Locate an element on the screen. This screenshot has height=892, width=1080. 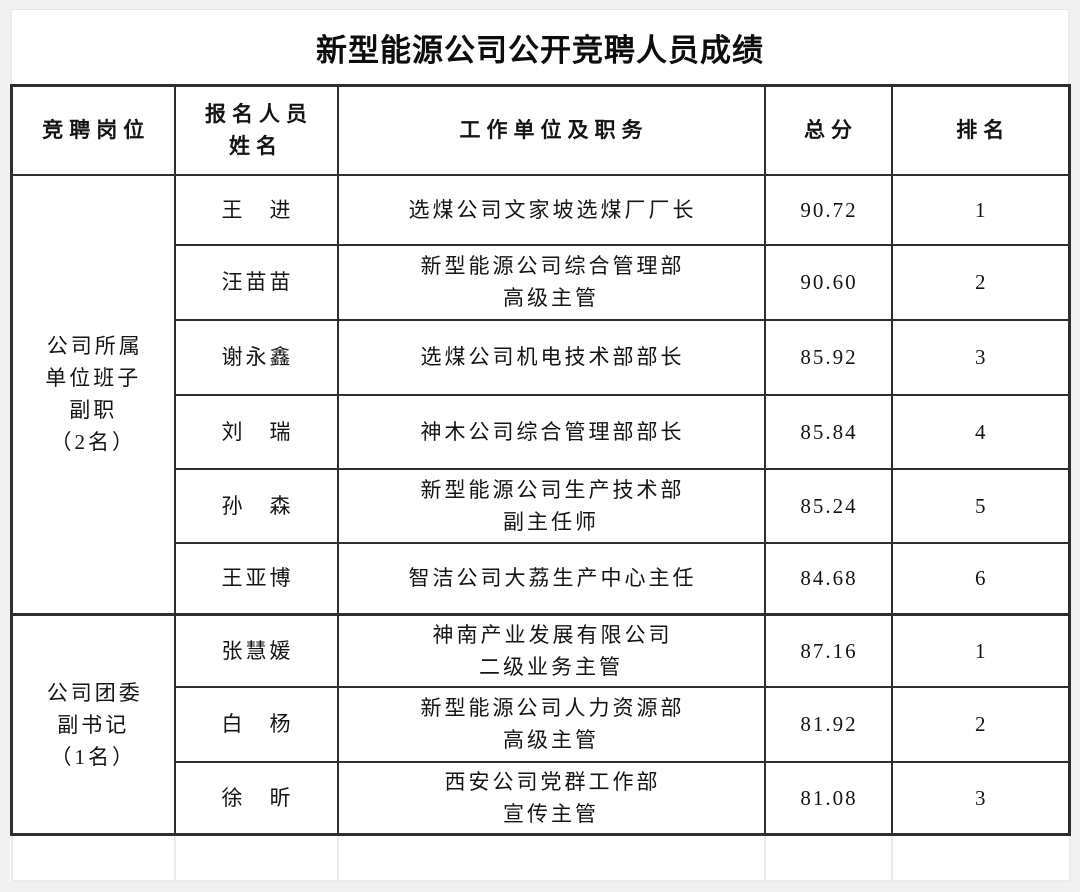
score-cell: 85.92 is located at coordinates (828, 357).